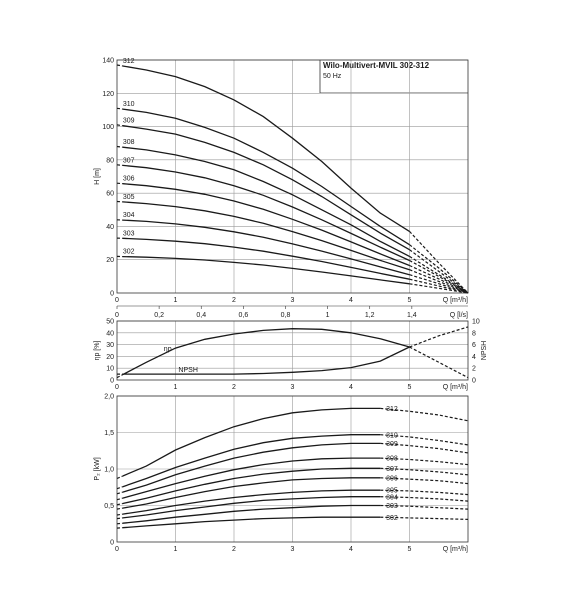 This screenshot has width=588, height=605. What do you see at coordinates (110, 369) in the screenshot?
I see `efficiency-y-tick-label: 10` at bounding box center [110, 369].